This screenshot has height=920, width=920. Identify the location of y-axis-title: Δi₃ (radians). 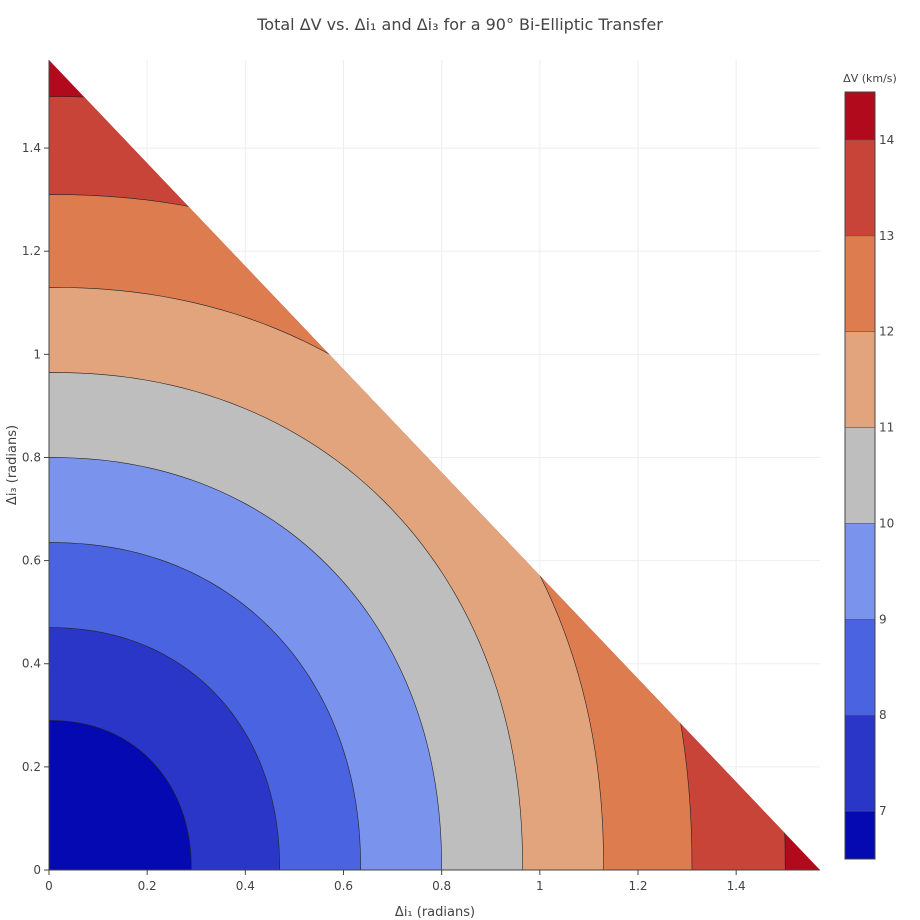
(12, 465).